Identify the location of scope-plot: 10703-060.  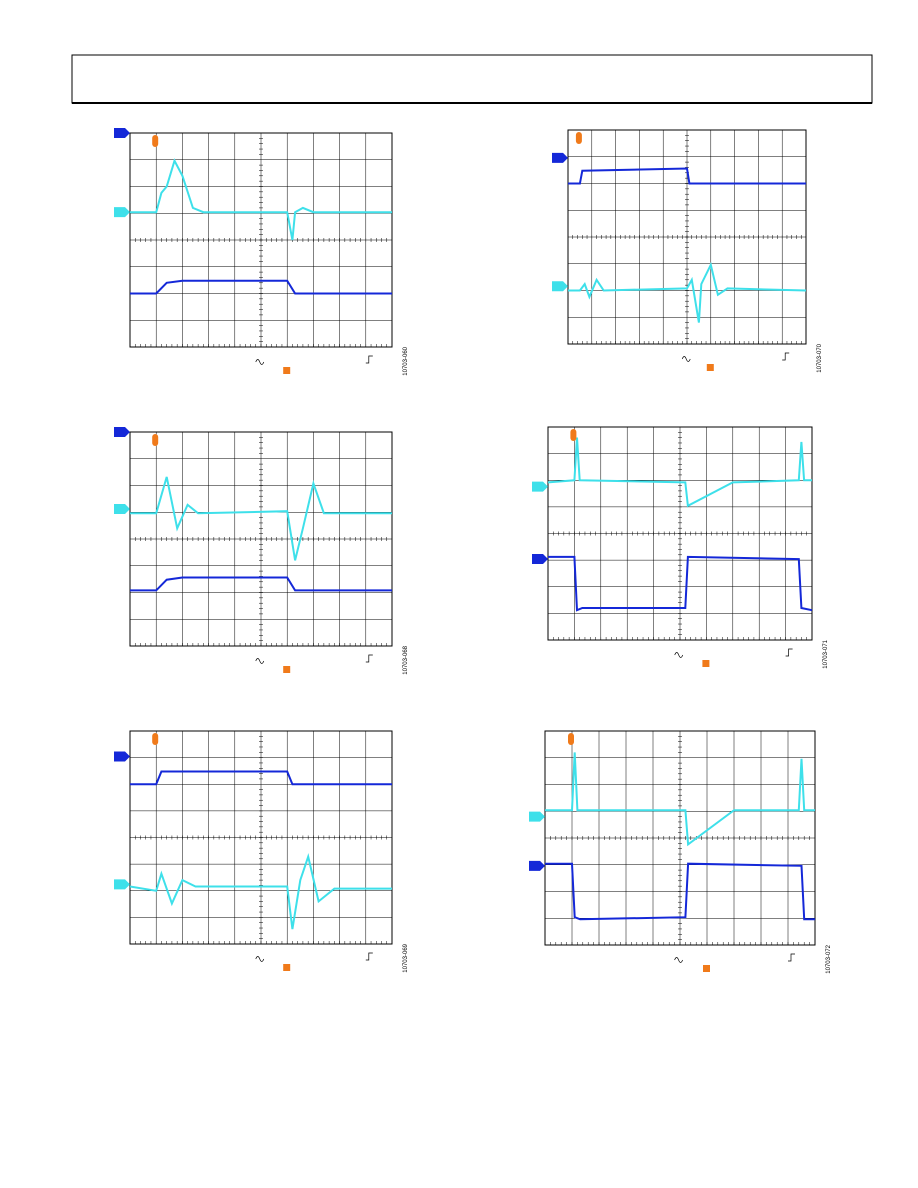
(261, 252).